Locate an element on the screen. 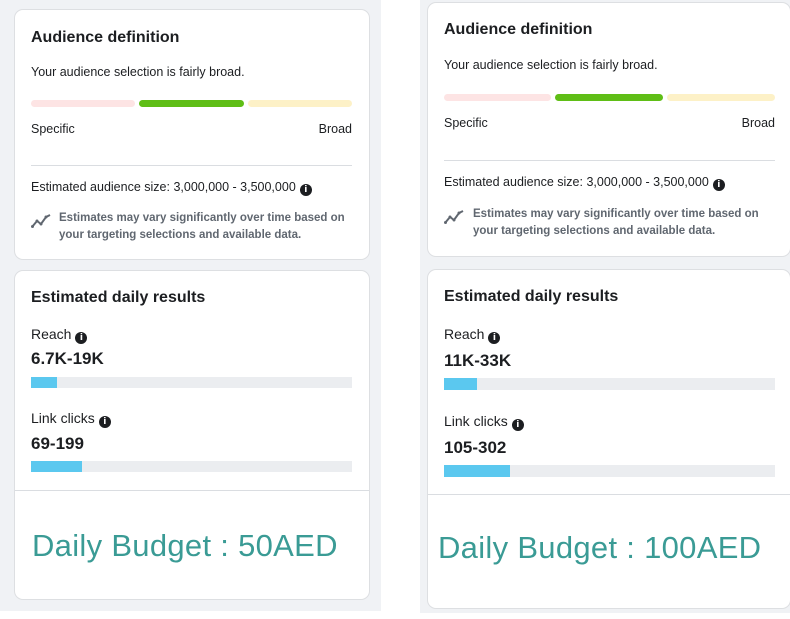 This screenshot has height=619, width=790. link-clicks-value: 105-302 is located at coordinates (475, 447).